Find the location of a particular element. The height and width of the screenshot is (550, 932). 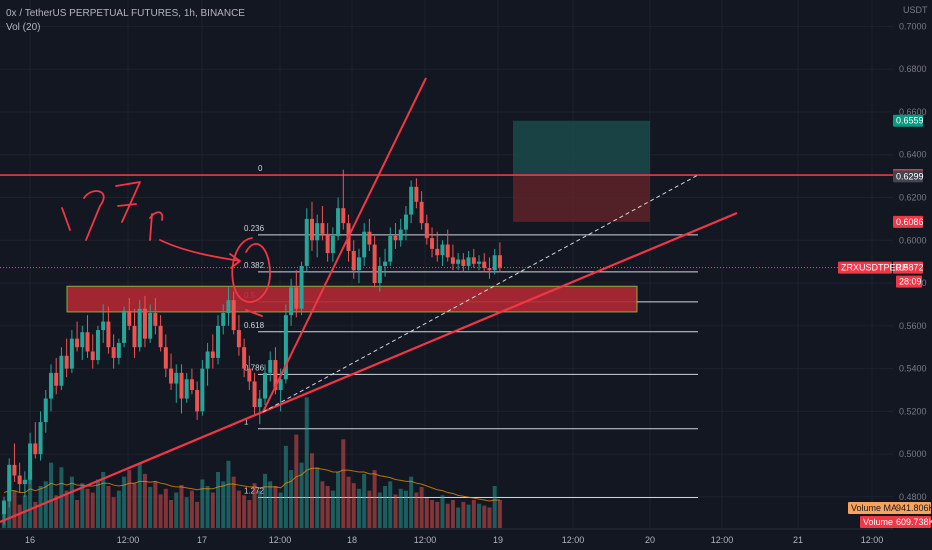

time-tick-label: 21 is located at coordinates (798, 540).